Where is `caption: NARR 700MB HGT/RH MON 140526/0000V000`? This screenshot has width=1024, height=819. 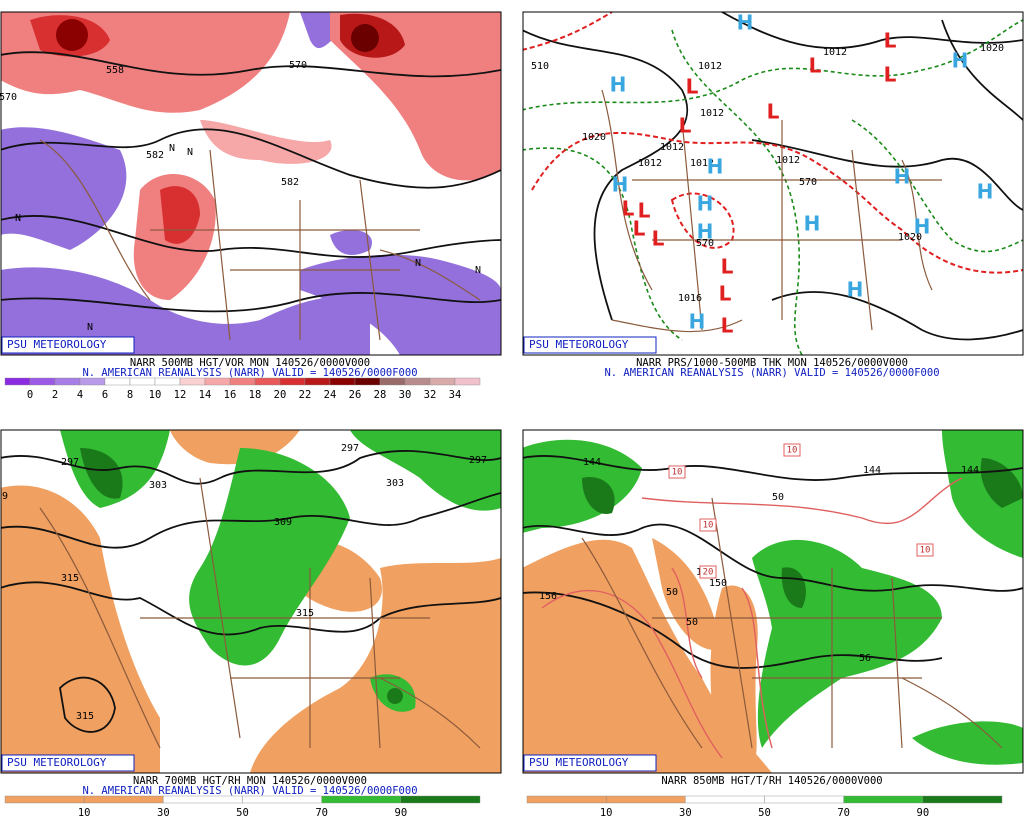
caption: NARR 700MB HGT/RH MON 140526/0000V000 is located at coordinates (250, 781).